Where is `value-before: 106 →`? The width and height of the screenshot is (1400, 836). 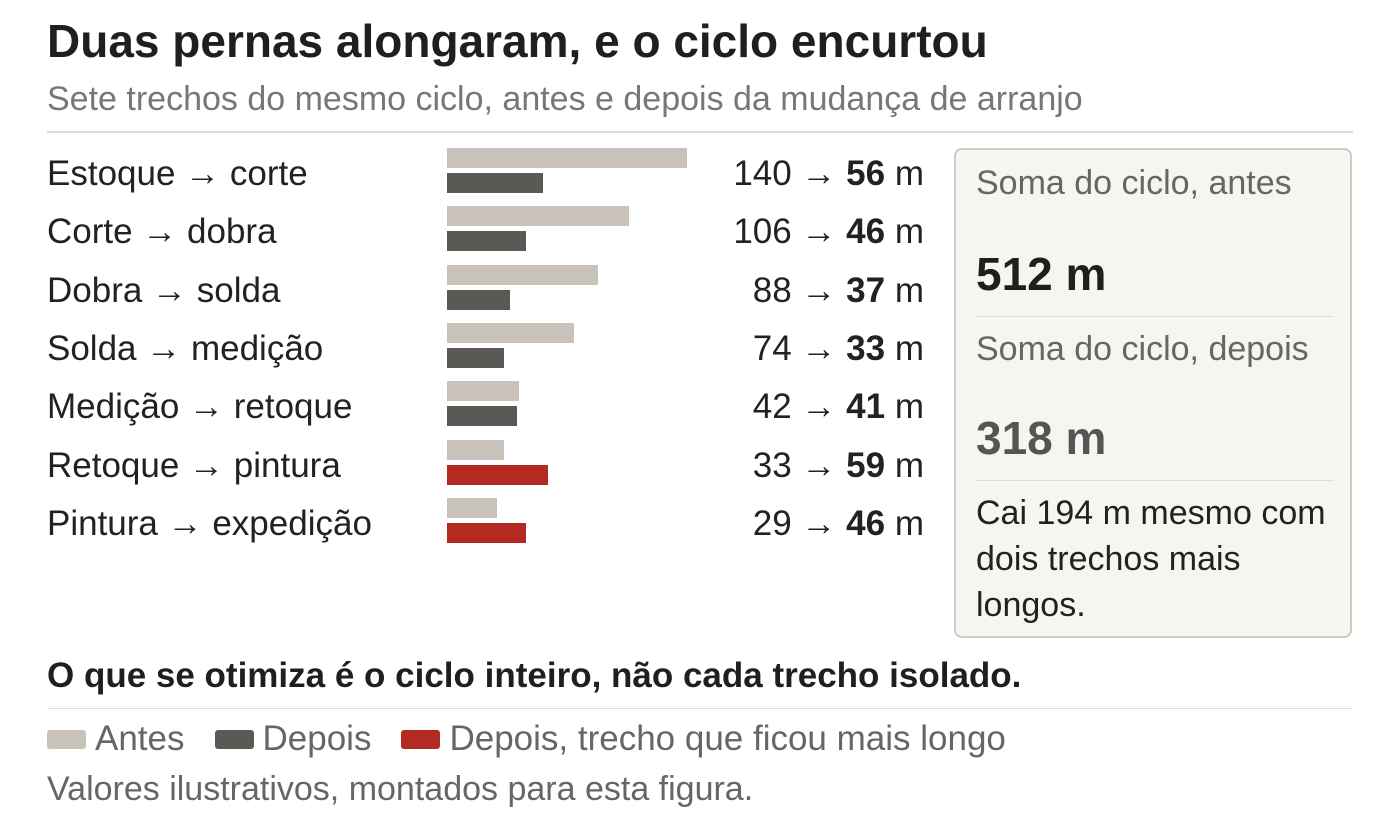
value-before: 106 → is located at coordinates (790, 232).